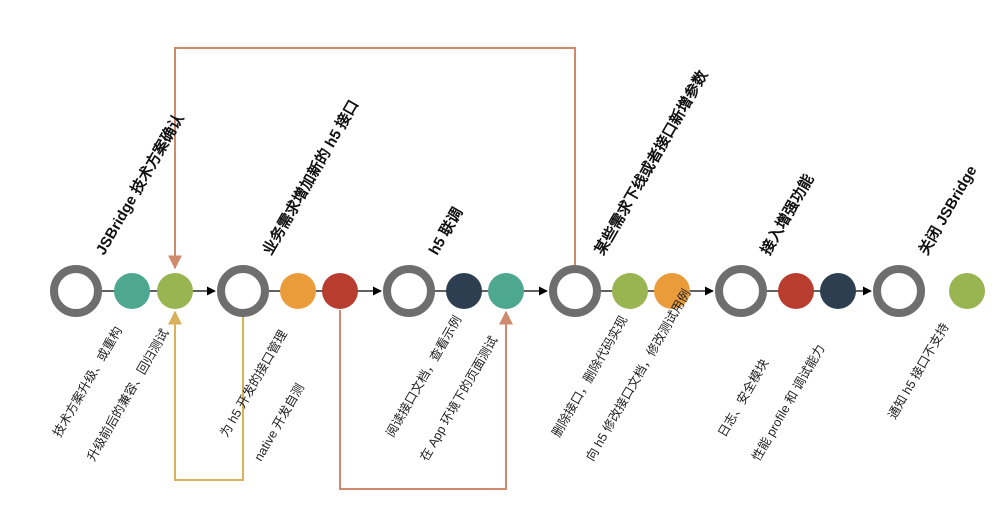 The image size is (1000, 524). What do you see at coordinates (206, 395) in the screenshot?
I see `loop-gold-arrow` at bounding box center [206, 395].